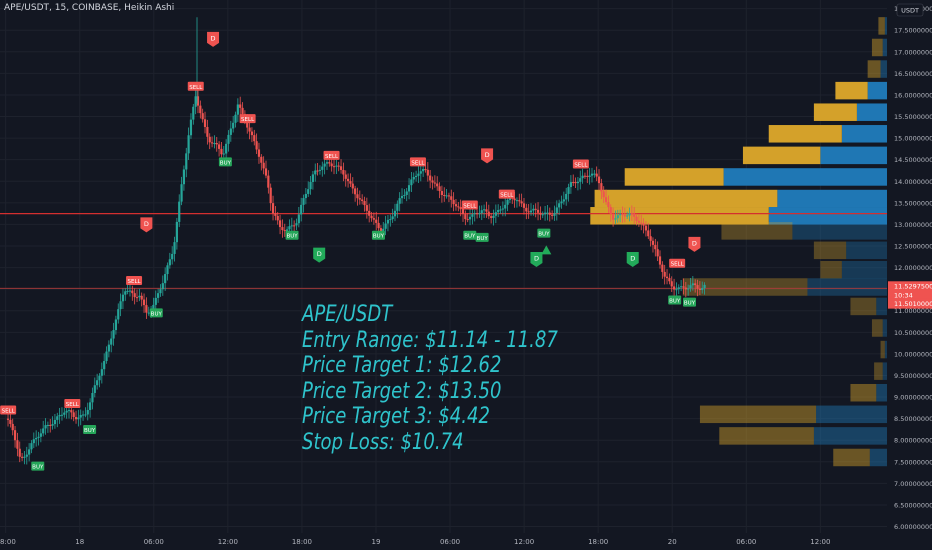 This screenshot has width=932, height=550. Describe the element at coordinates (383, 442) in the screenshot. I see `stop-loss: Stop Loss: $10.74` at that location.